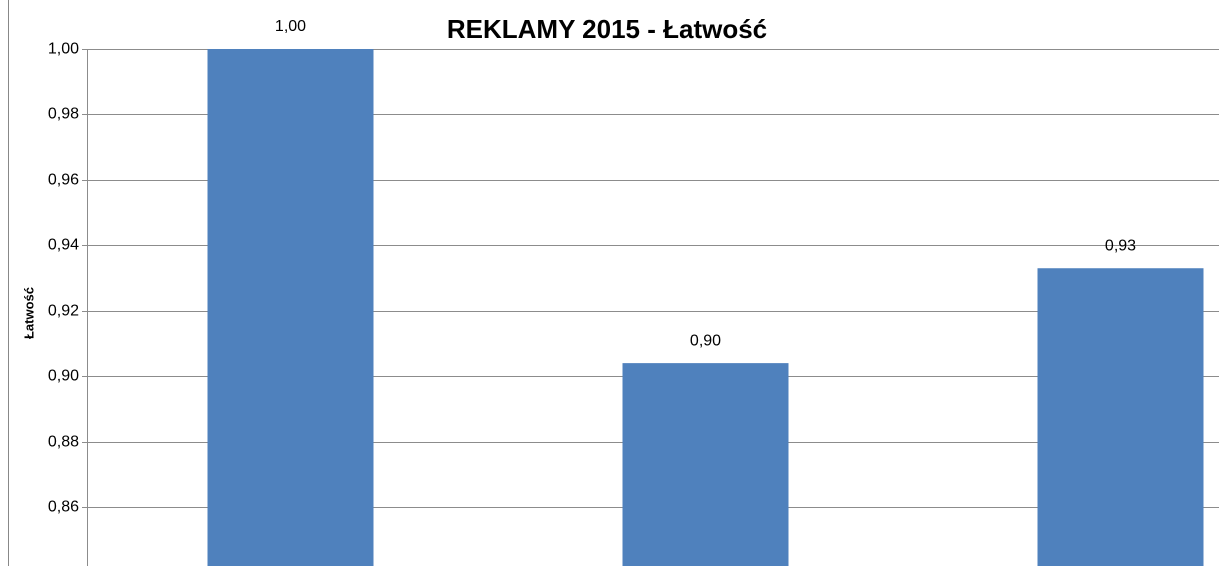  I want to click on y-tick-label: 0,98, so click(63, 114).